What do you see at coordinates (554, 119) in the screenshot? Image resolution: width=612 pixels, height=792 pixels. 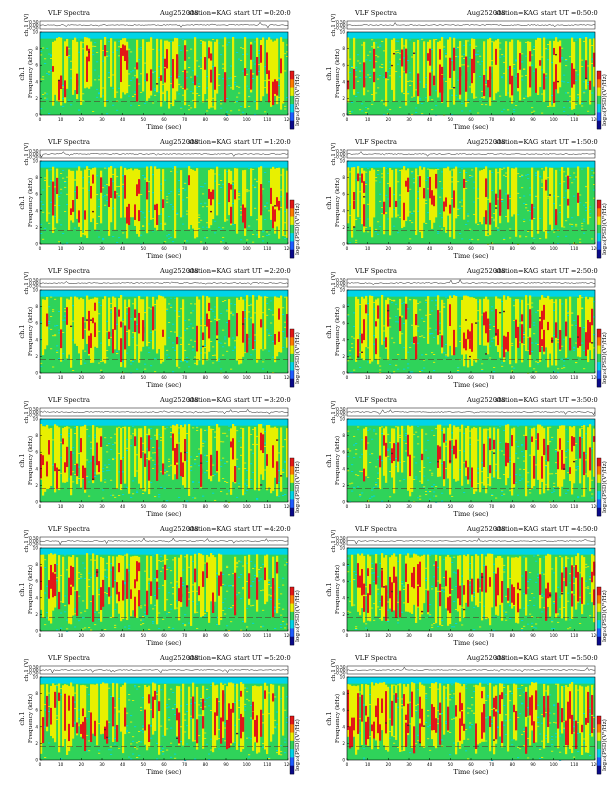 I see `x-tick-label: 100` at bounding box center [554, 119].